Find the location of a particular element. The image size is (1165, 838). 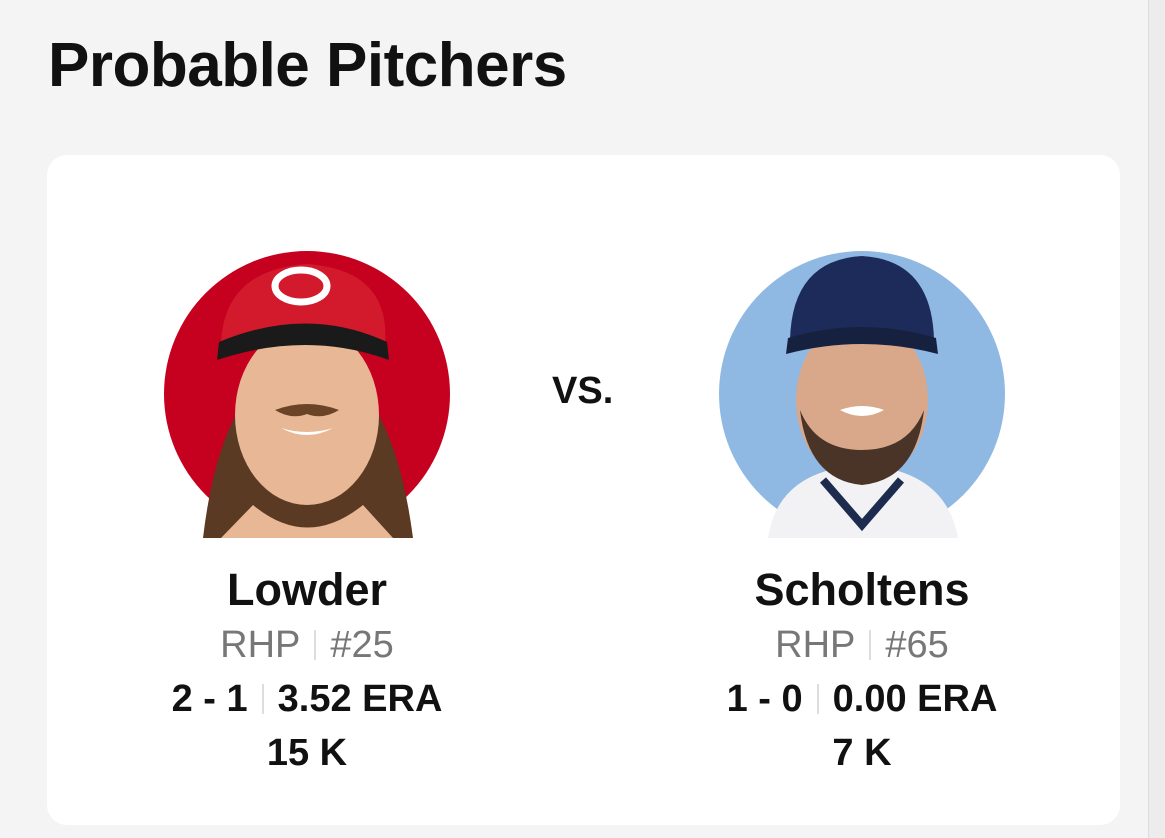

page-title: Probable Pitchers is located at coordinates (307, 65).